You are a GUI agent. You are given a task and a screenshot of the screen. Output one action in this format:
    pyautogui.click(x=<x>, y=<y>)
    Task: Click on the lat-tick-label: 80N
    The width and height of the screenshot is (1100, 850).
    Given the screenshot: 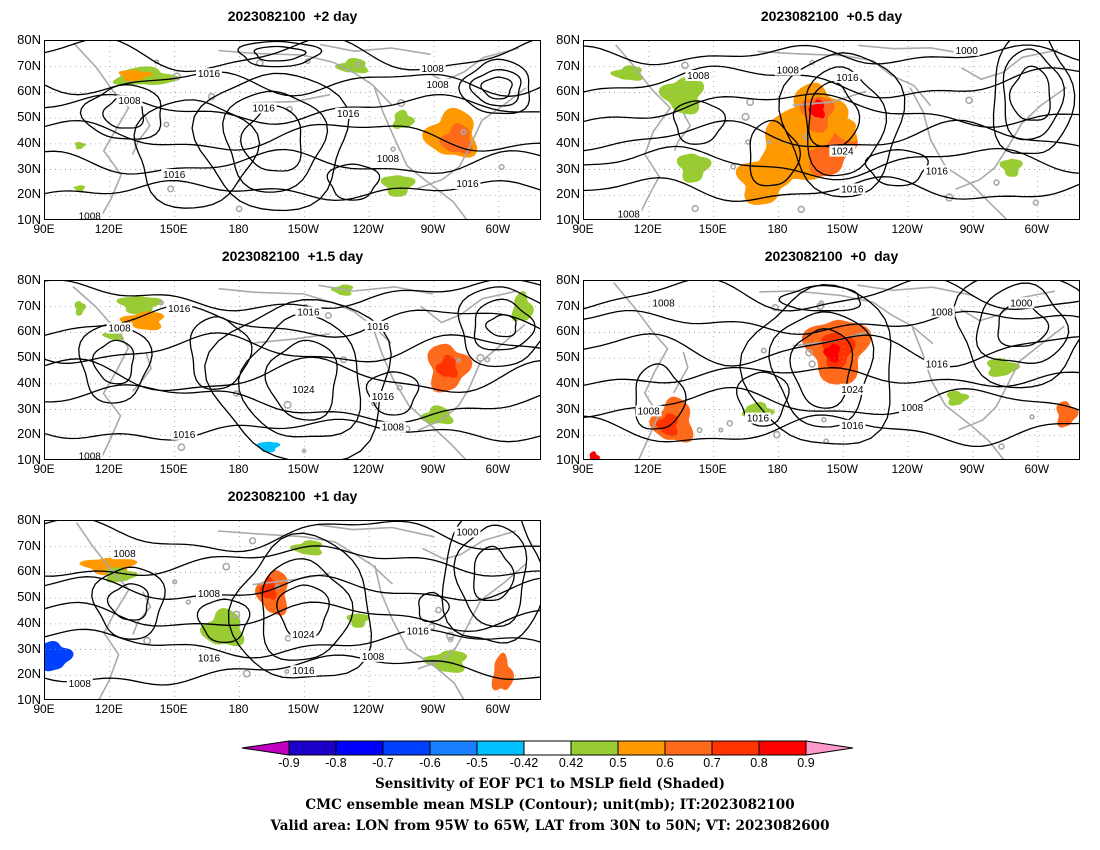 What is the action you would take?
    pyautogui.click(x=568, y=39)
    